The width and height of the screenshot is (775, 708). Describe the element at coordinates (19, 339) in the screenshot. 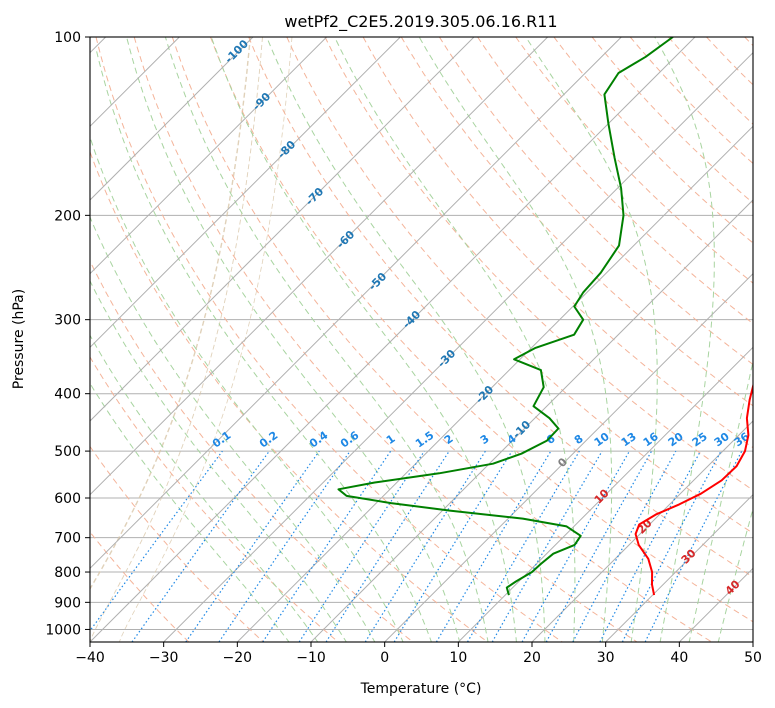

I see `y-axis-label: Pressure (hPa)` at that location.